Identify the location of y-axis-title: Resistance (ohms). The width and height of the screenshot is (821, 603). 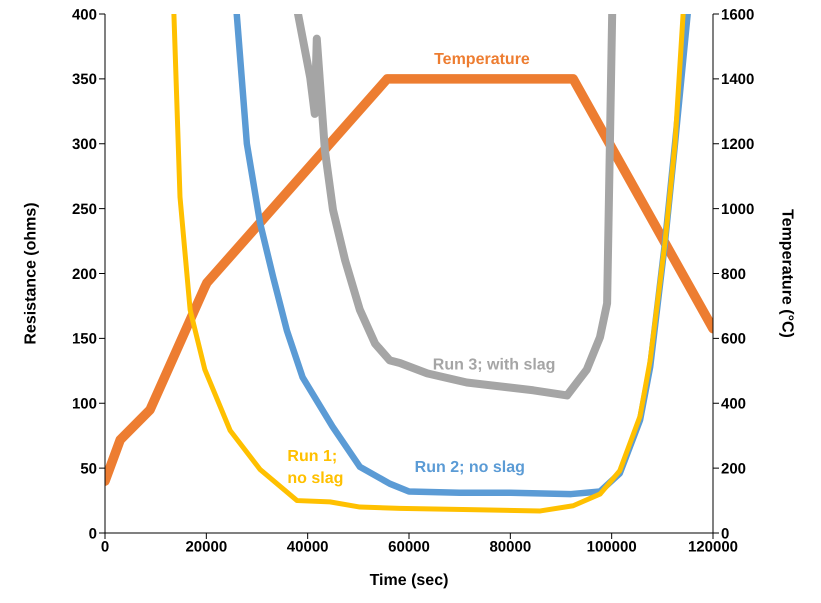
(31, 273).